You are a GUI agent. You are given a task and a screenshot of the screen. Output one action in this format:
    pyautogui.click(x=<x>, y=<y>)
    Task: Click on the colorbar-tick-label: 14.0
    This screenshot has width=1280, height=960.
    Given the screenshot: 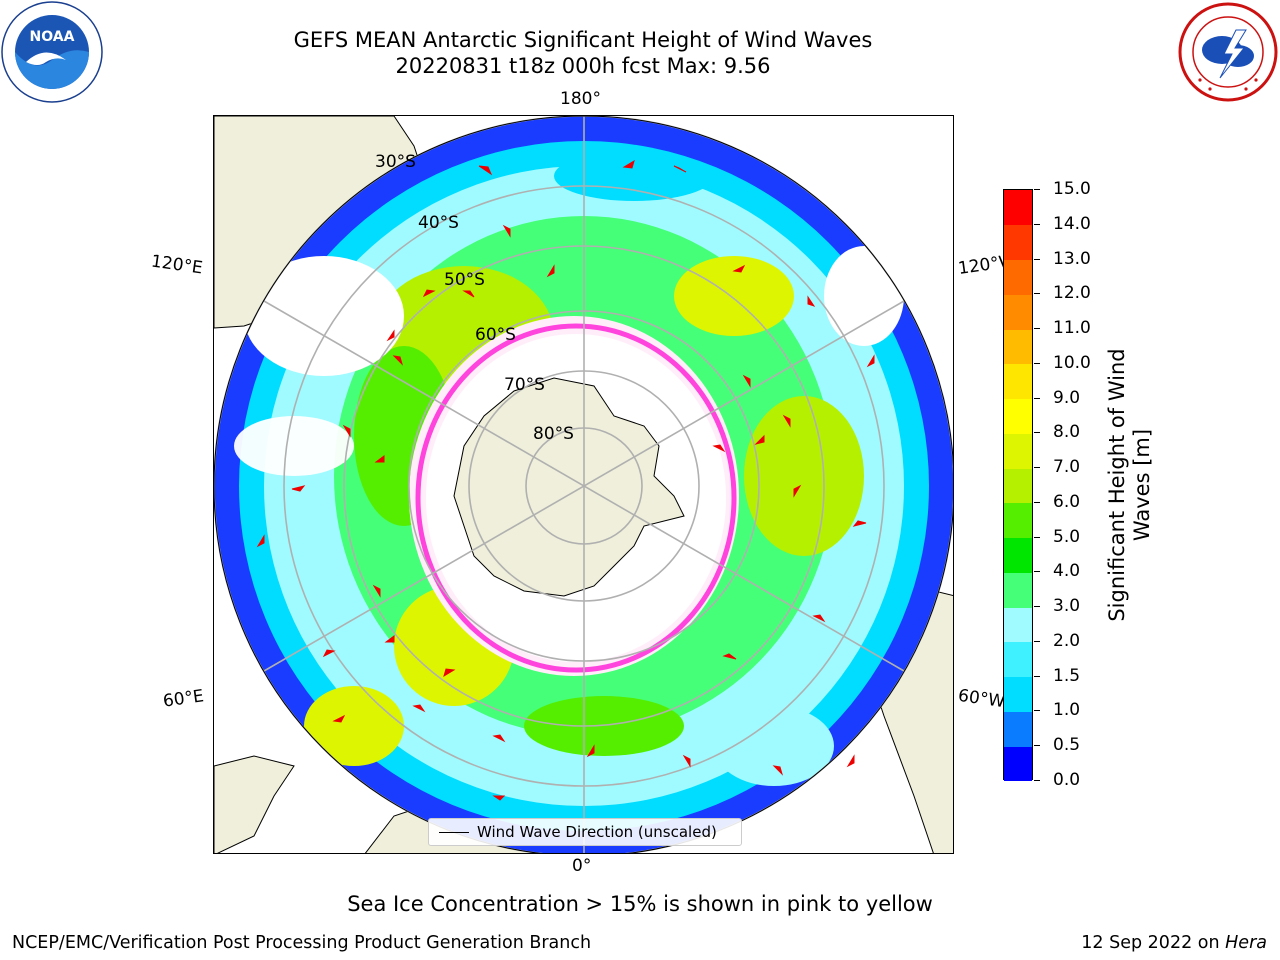 What is the action you would take?
    pyautogui.click(x=1072, y=223)
    